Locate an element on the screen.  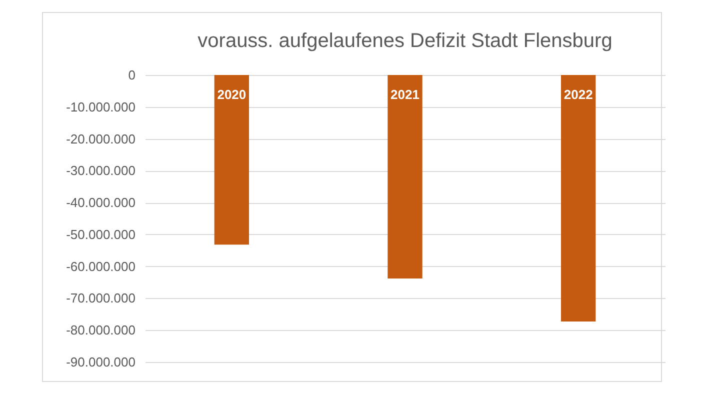
y-tick-label: -70.000.000 is located at coordinates (101, 298).